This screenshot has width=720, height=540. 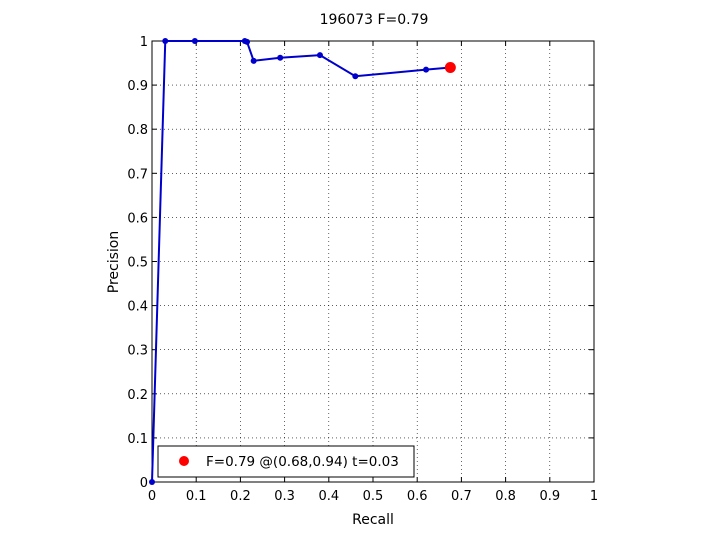 What do you see at coordinates (114, 262) in the screenshot?
I see `y-axis-label: Precision` at bounding box center [114, 262].